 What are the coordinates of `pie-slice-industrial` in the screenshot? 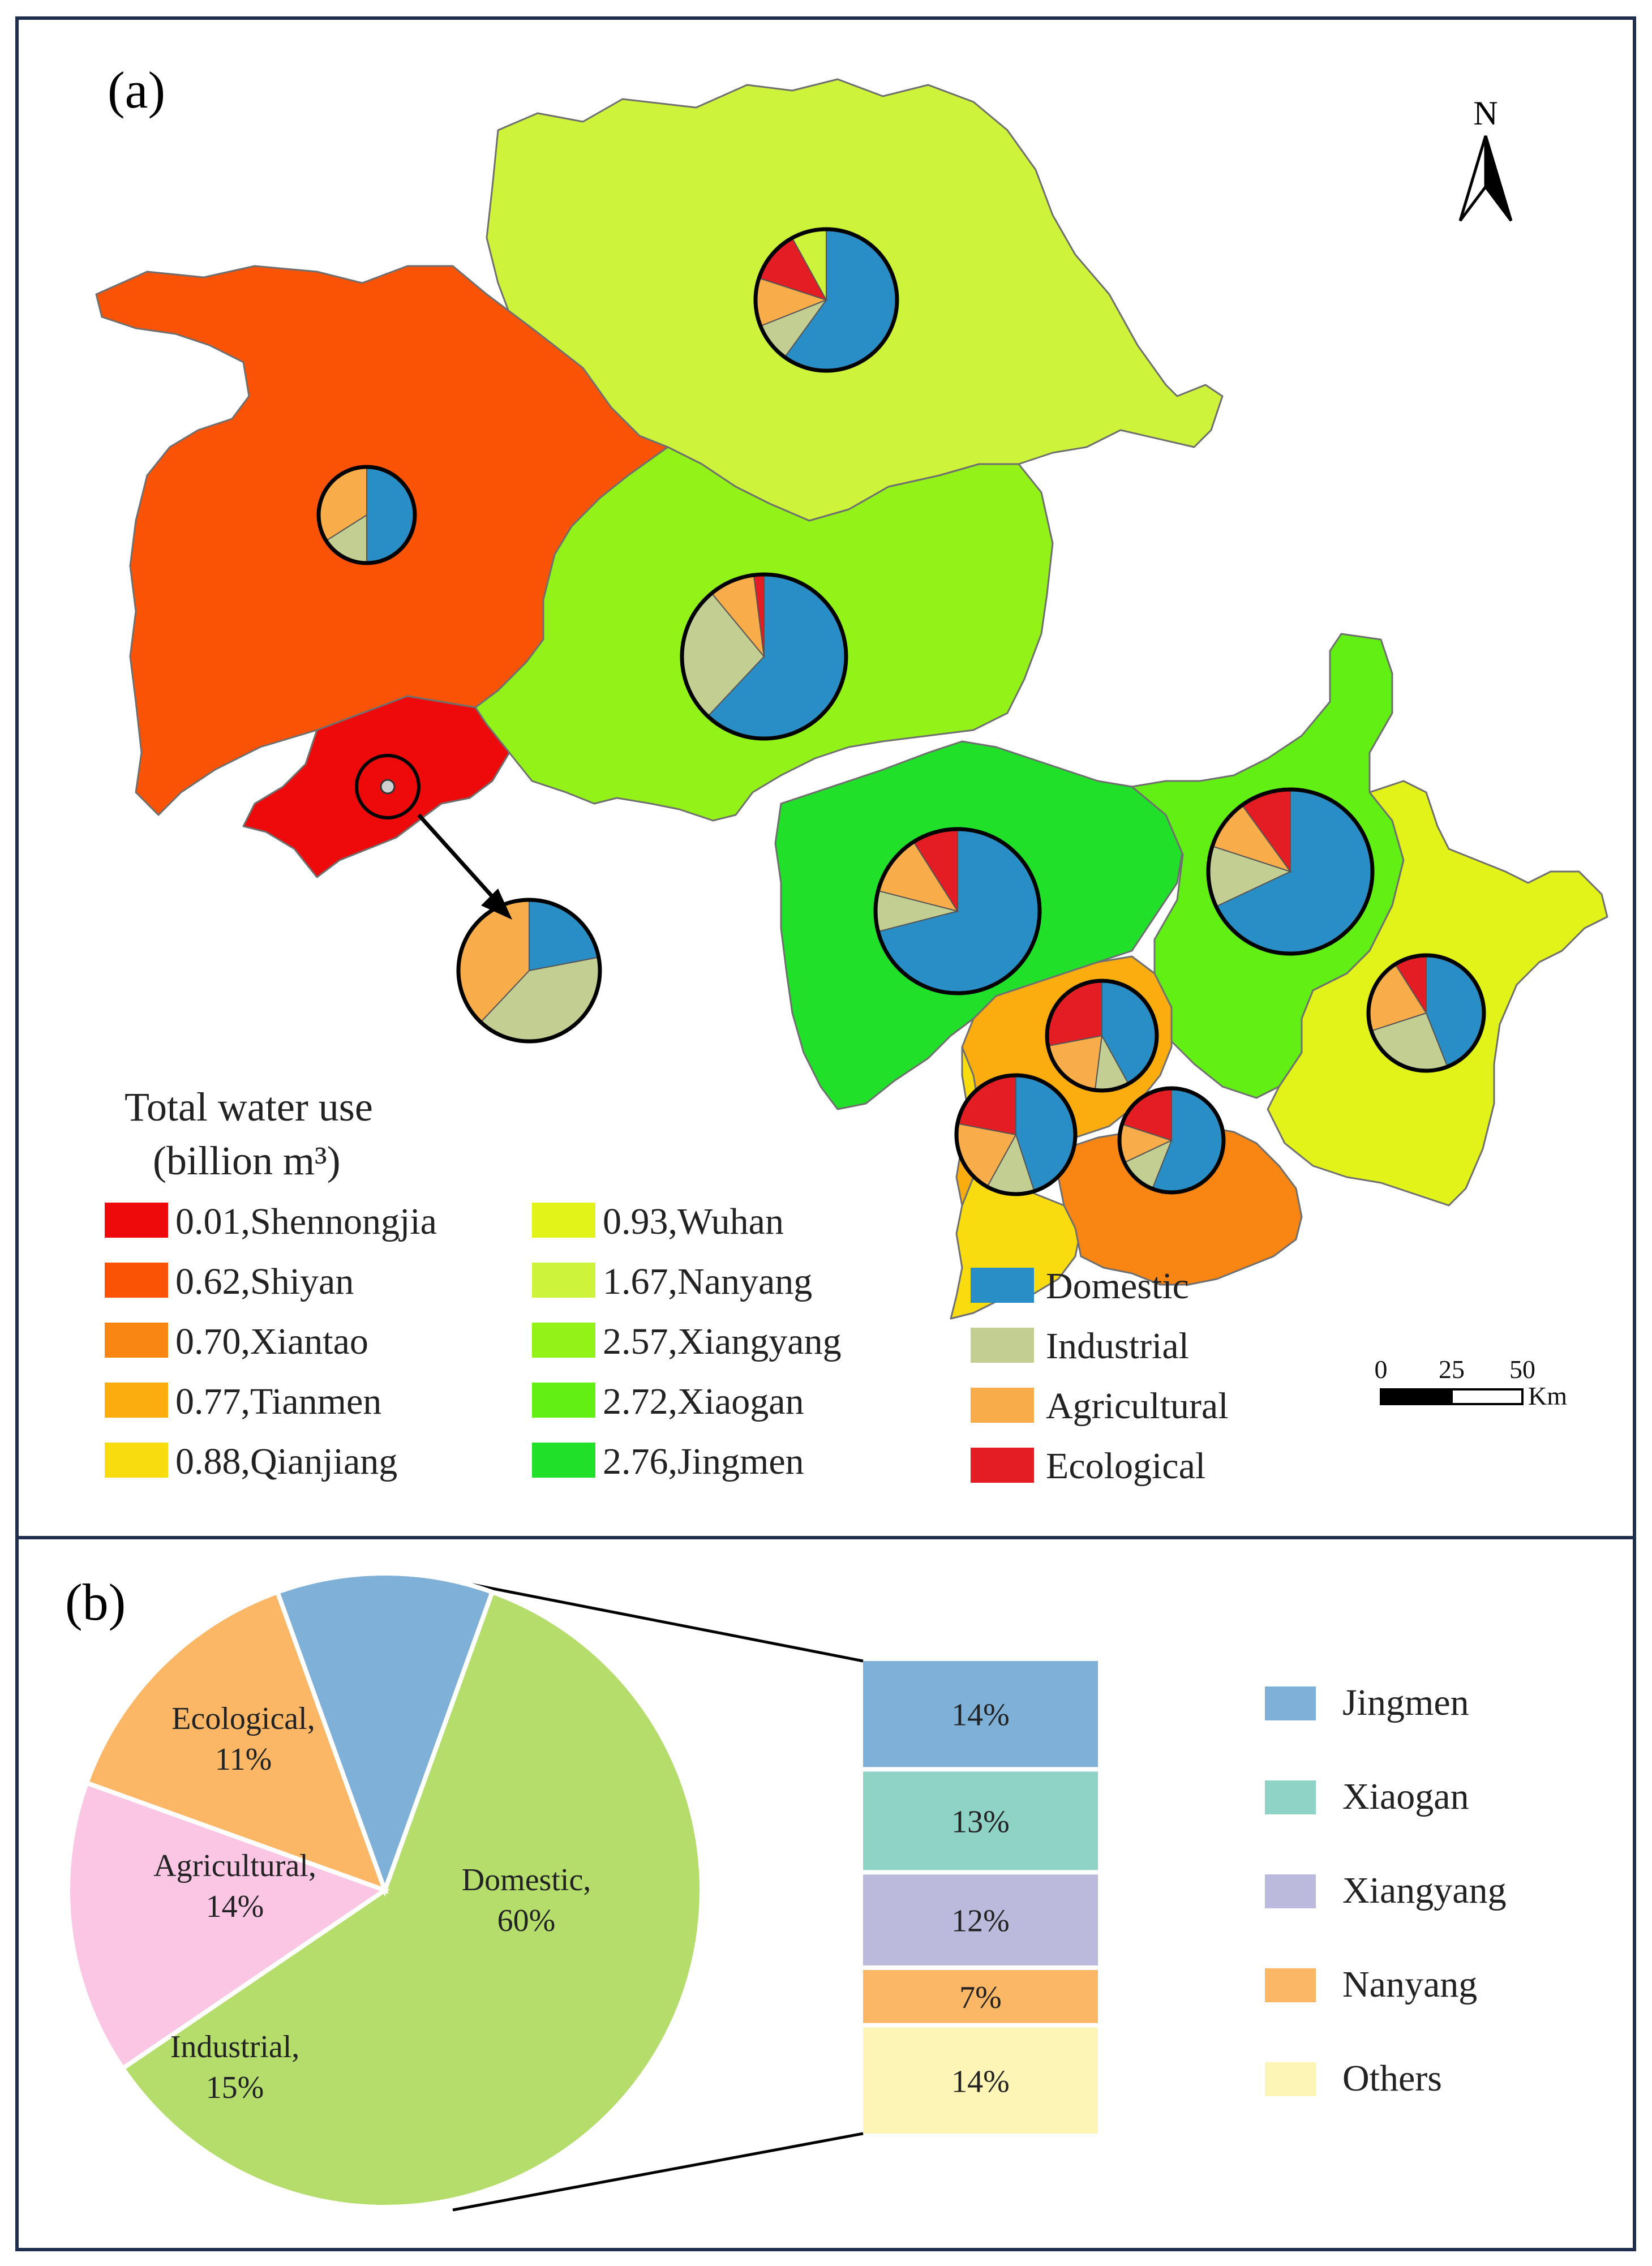 It's located at (228, 1926).